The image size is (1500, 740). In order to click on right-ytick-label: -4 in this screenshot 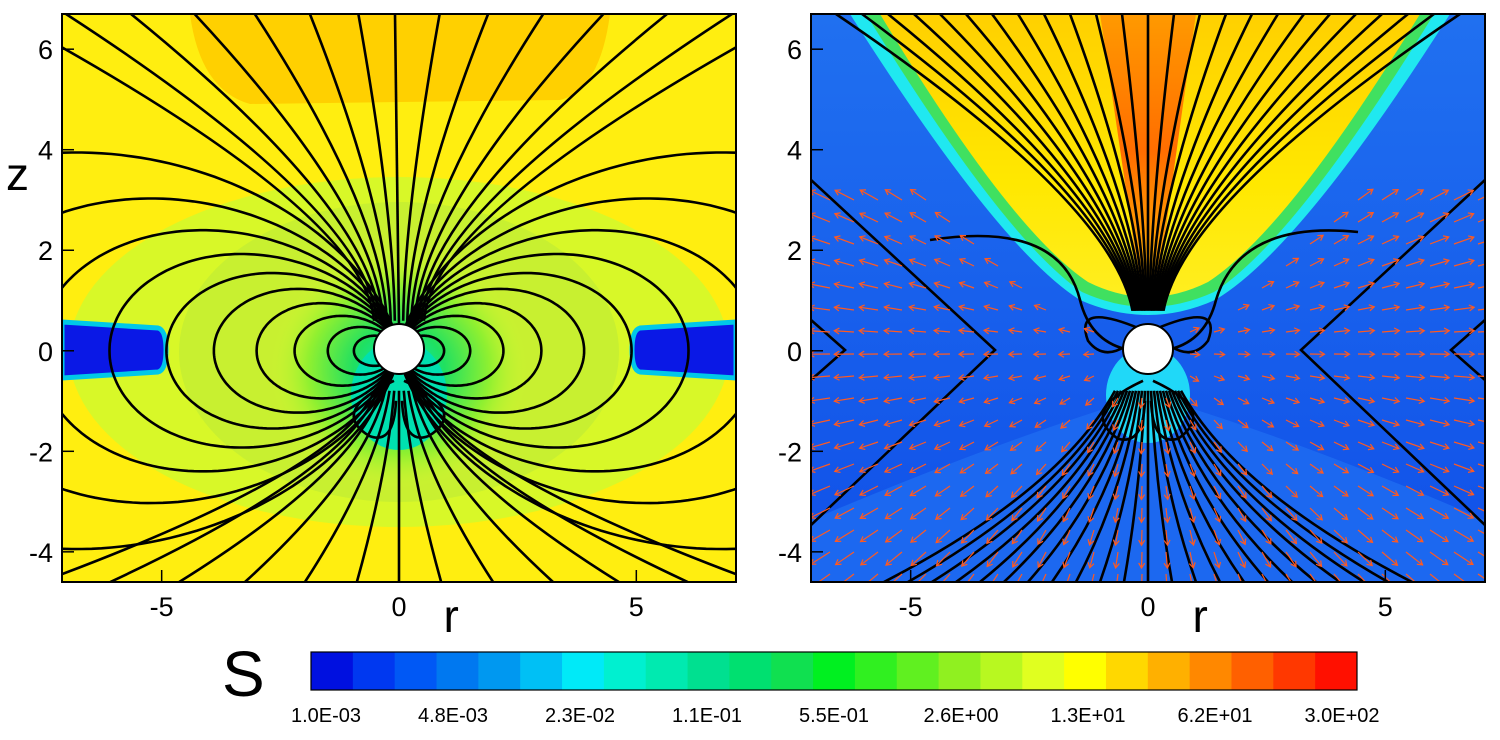, I will do `click(790, 553)`.